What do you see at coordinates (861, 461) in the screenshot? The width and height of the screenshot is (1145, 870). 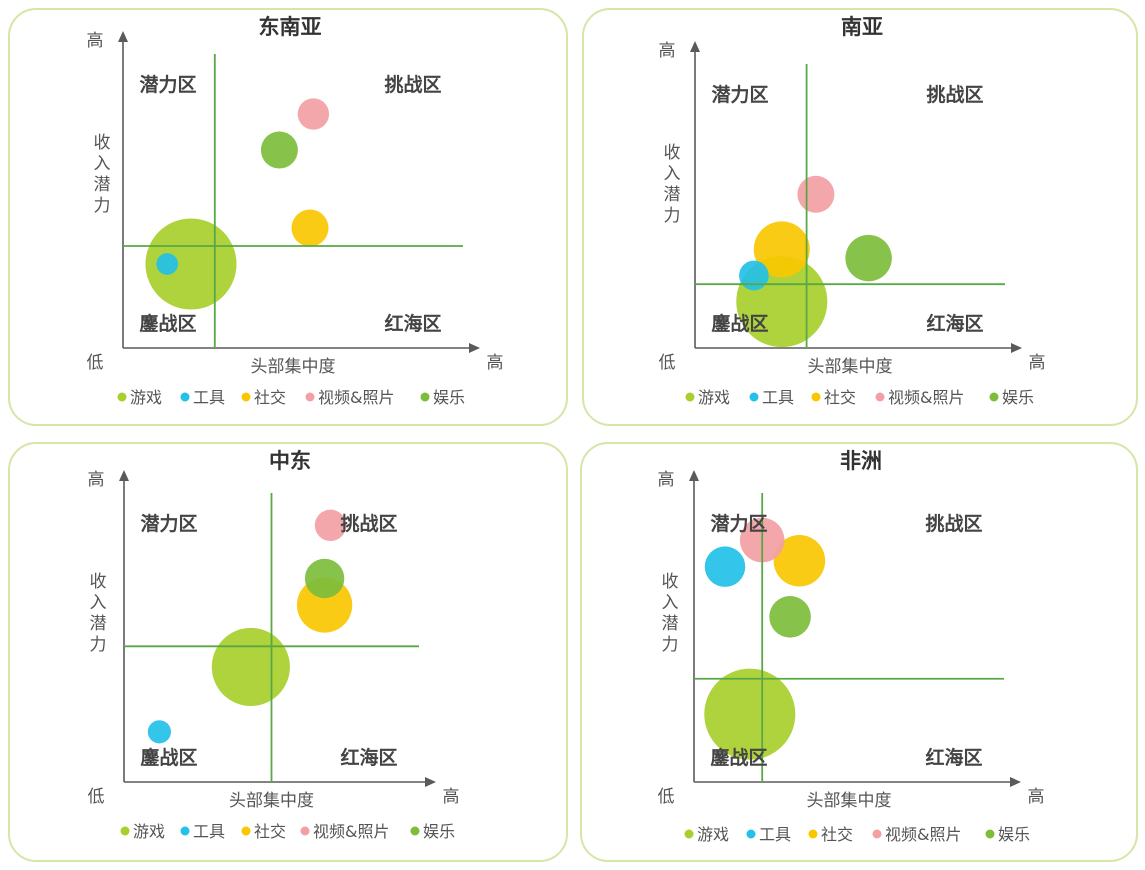 I see `chart-title: 非洲` at bounding box center [861, 461].